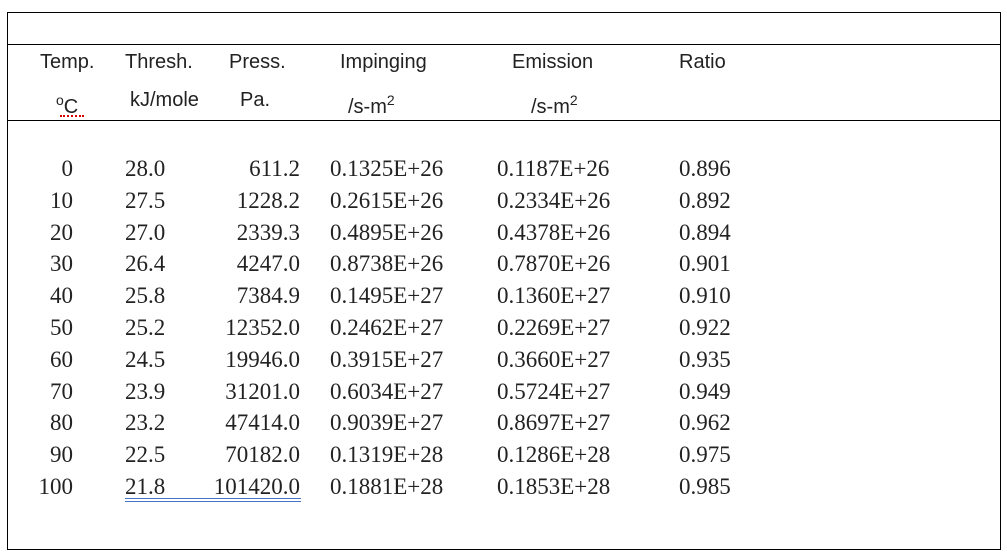  I want to click on column-header: Ratio, so click(702, 62).